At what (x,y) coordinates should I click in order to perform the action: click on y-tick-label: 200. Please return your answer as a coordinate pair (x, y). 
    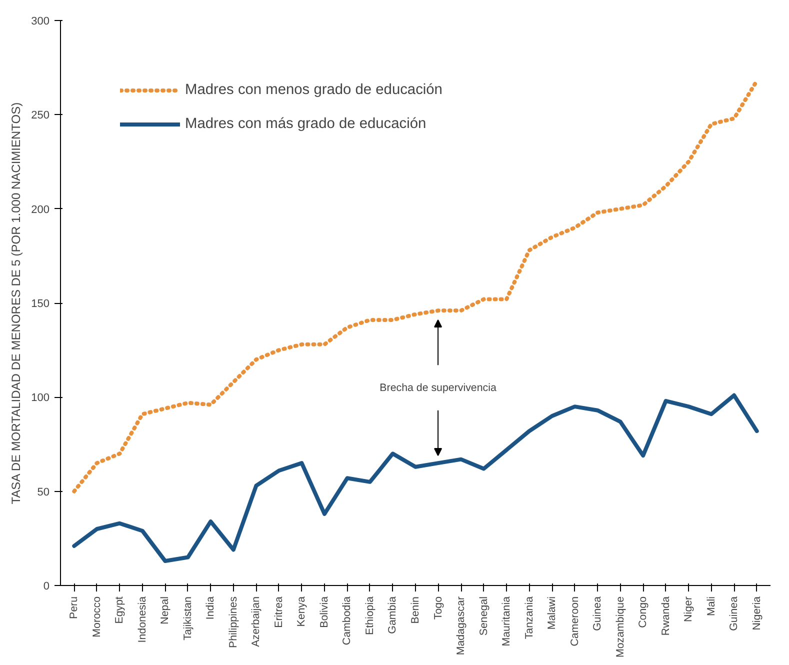
    Looking at the image, I should click on (40, 210).